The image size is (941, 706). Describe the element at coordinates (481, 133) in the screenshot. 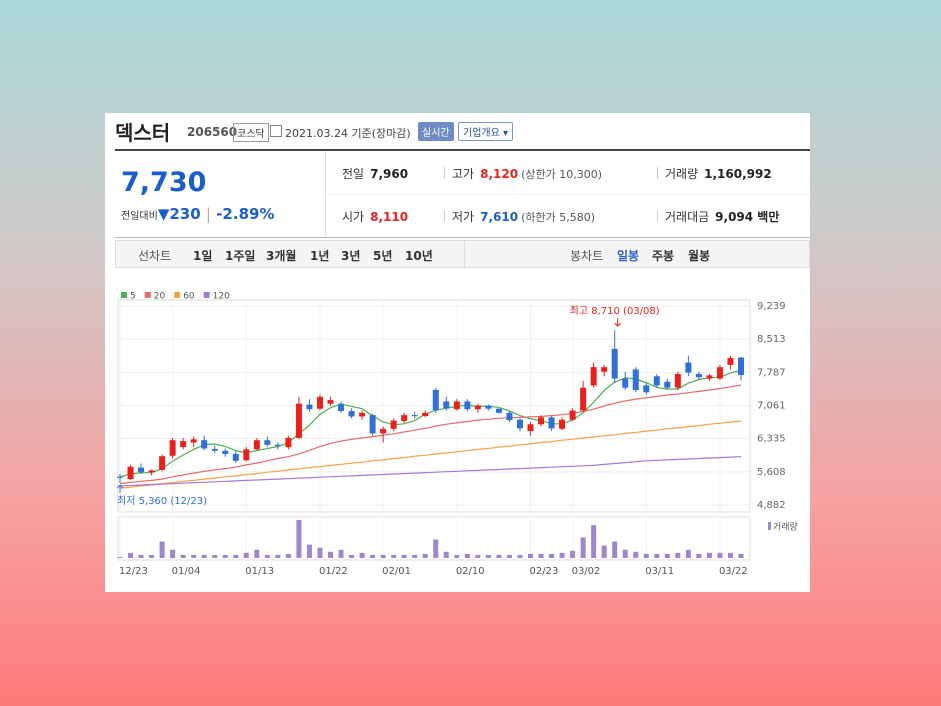

I see `company-label: 기업개요` at that location.